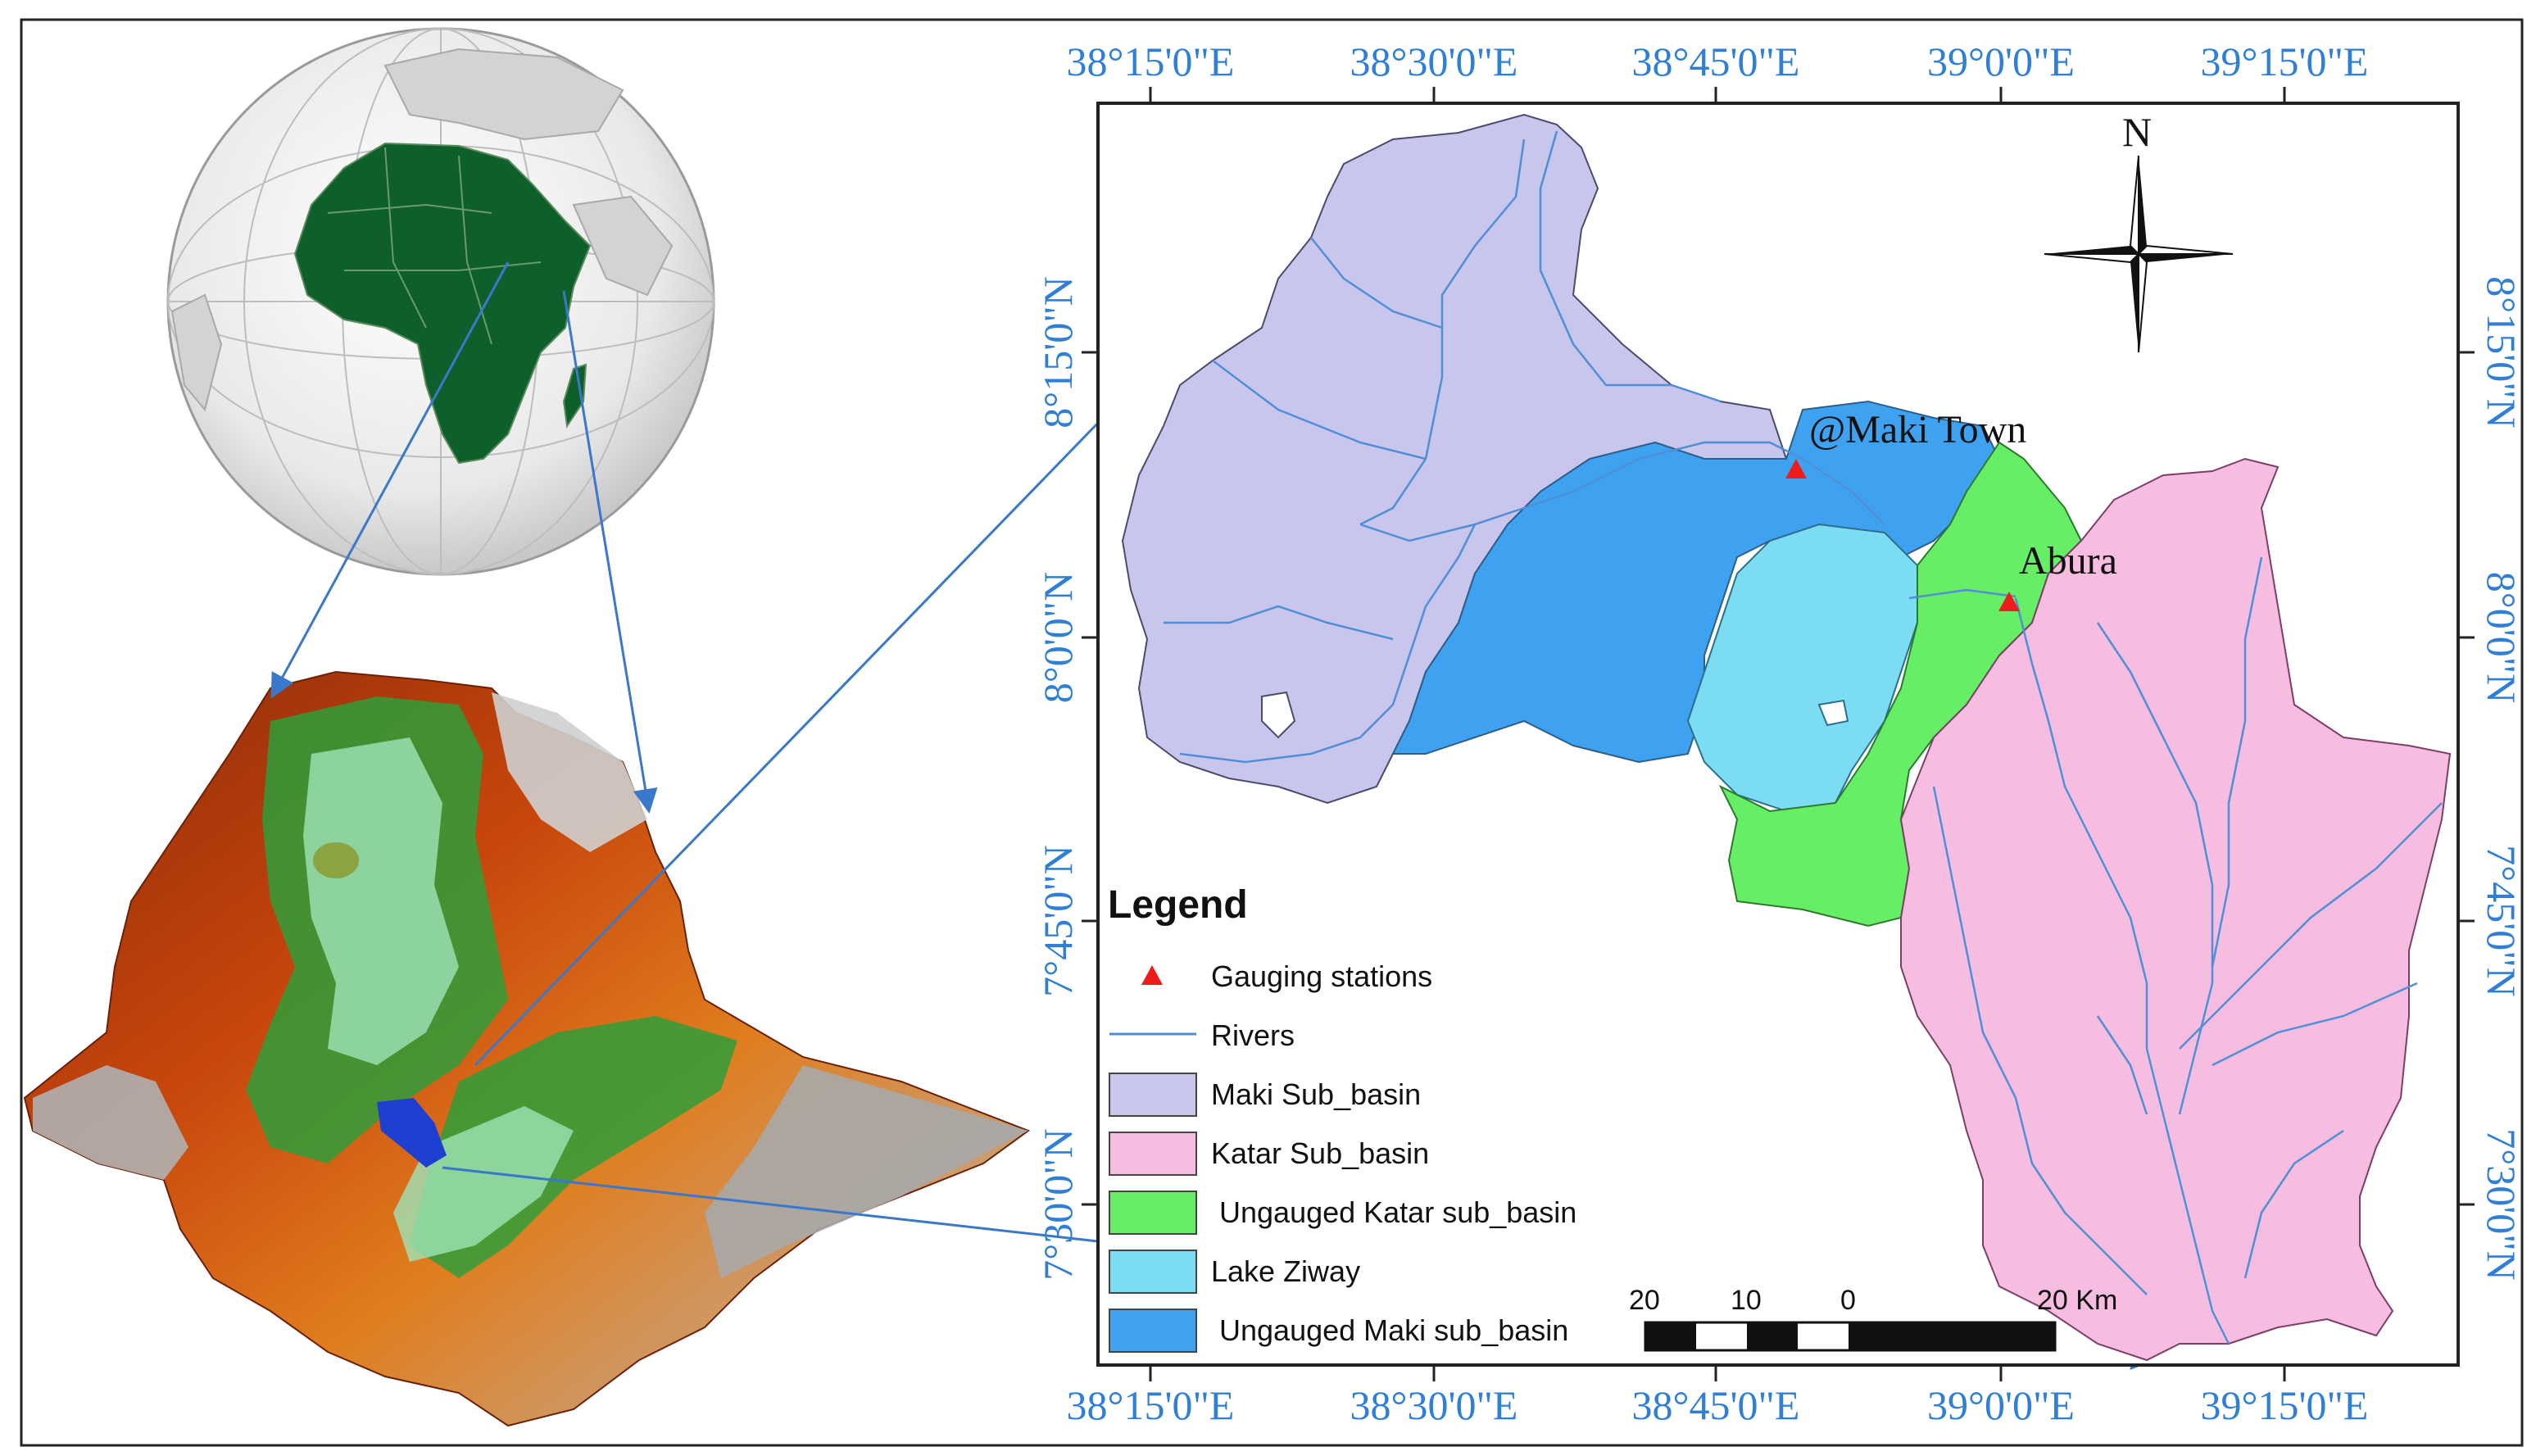 The width and height of the screenshot is (2545, 1456). Describe the element at coordinates (623, 246) in the screenshot. I see `arabia-landmass` at that location.